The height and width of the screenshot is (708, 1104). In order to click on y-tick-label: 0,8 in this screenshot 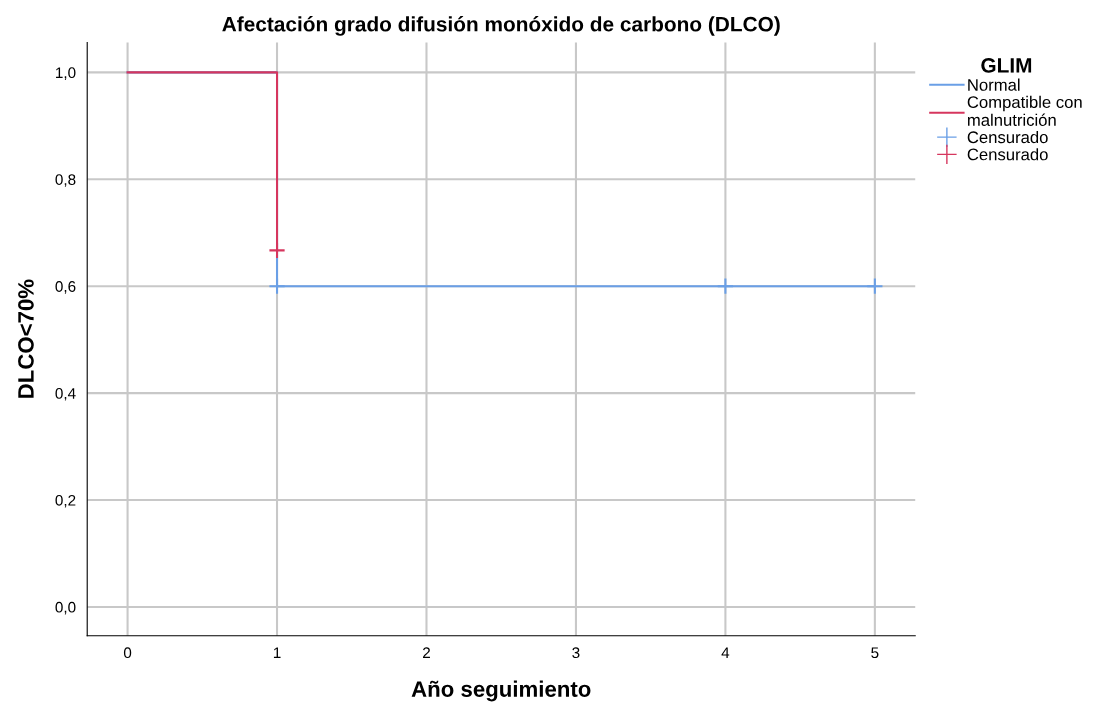, I will do `click(65, 180)`.